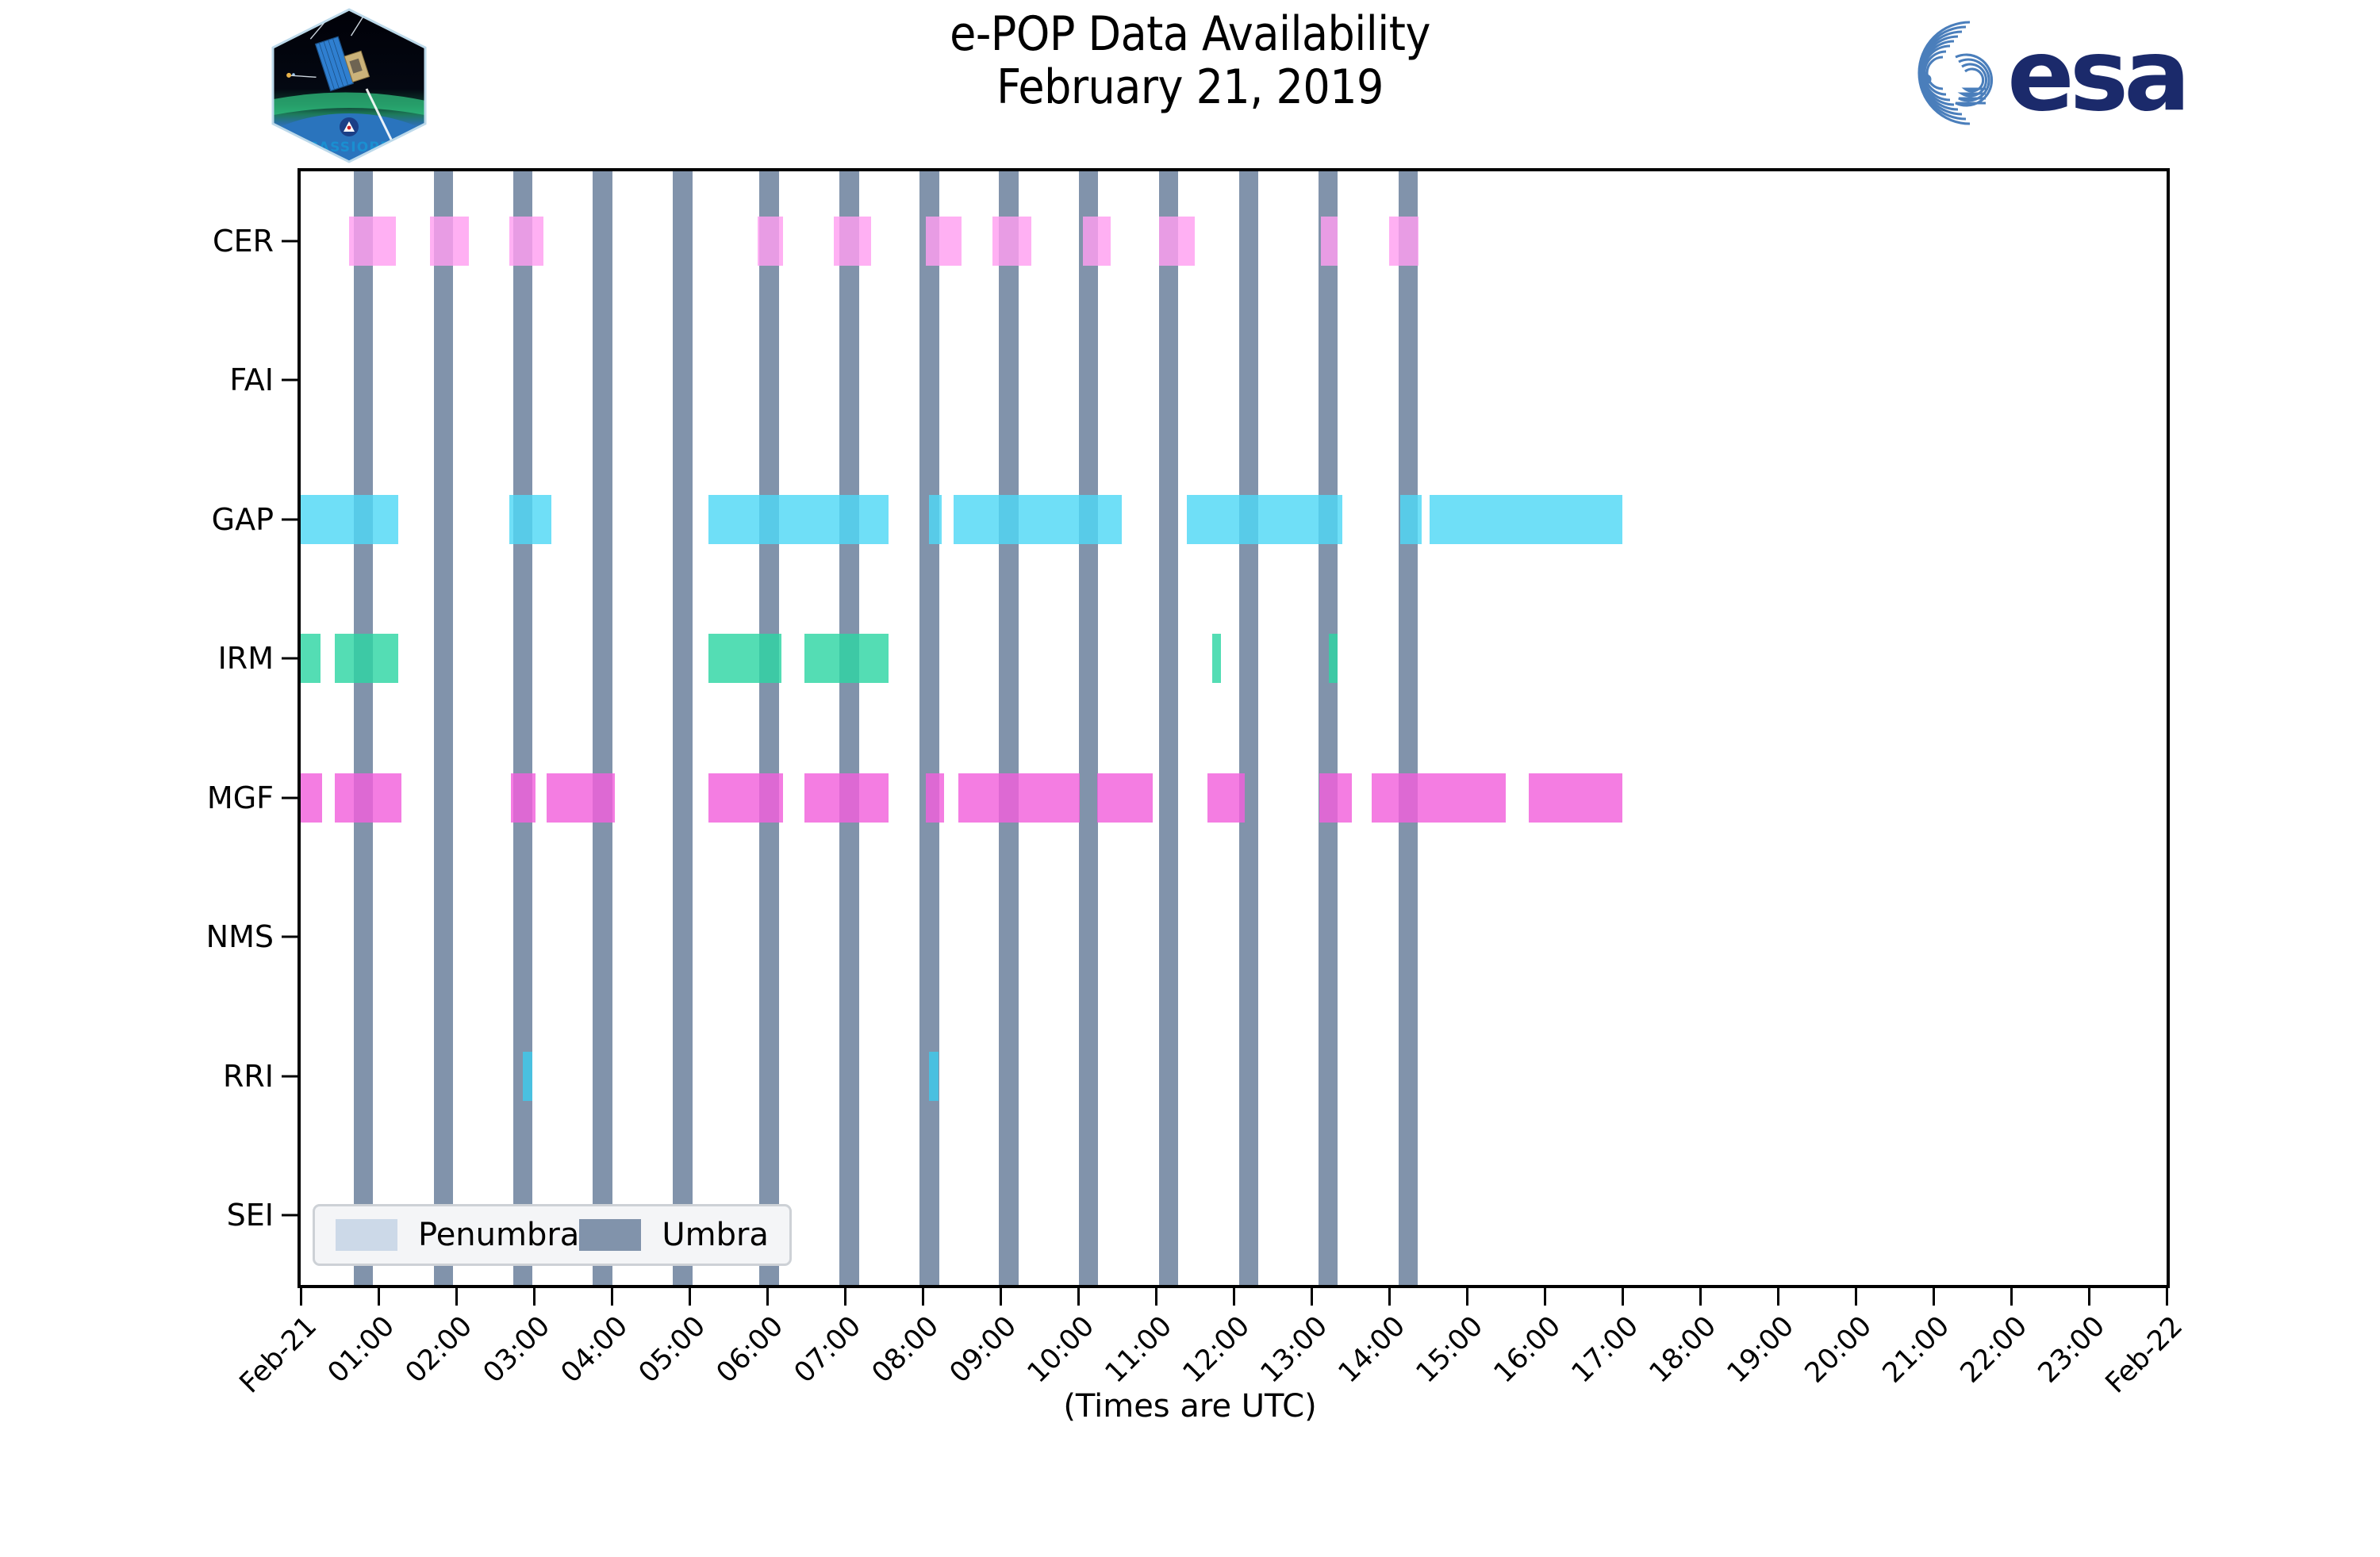 Image resolution: width=2380 pixels, height=1557 pixels. Describe the element at coordinates (2096, 74) in the screenshot. I see `esa-wordmark: esa` at that location.